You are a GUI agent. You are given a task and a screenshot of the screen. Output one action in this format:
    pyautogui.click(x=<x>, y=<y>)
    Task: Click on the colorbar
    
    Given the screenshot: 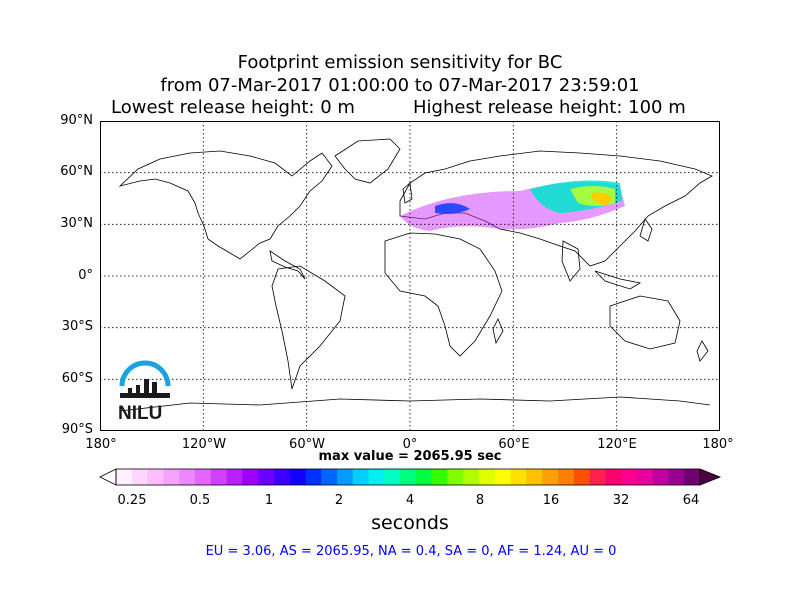 What is the action you would take?
    pyautogui.click(x=410, y=477)
    